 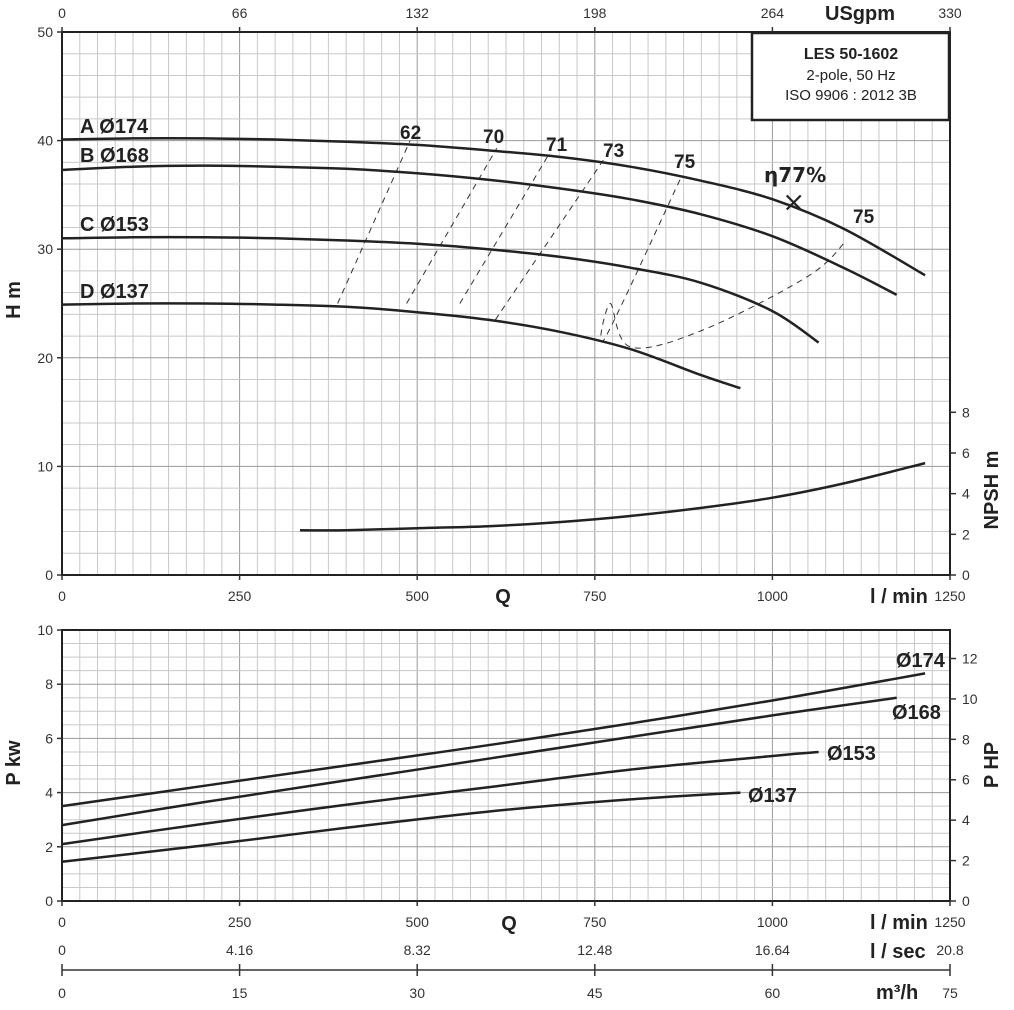 I want to click on power-x-tick-label: 500, so click(x=418, y=922).